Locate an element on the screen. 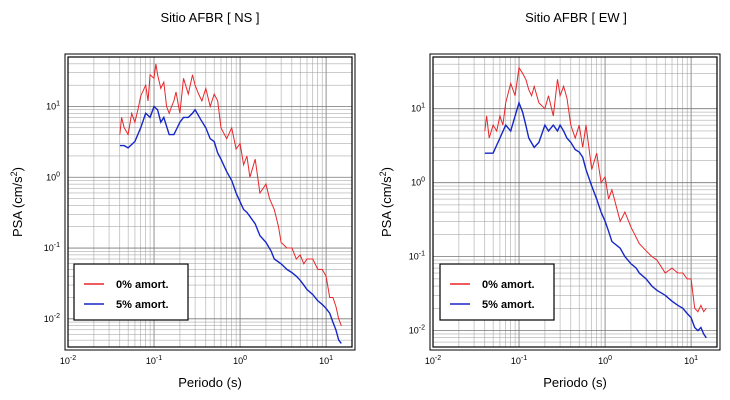  chart-title: Sitio AFBR [ NS ] is located at coordinates (210, 17).